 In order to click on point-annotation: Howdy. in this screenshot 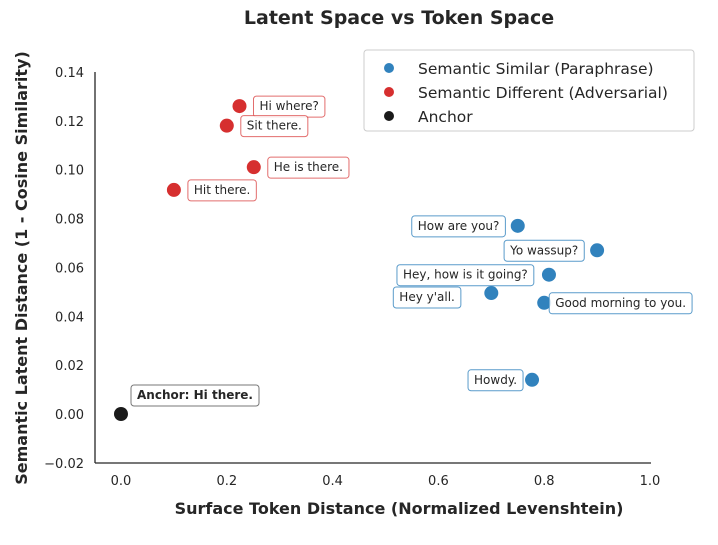, I will do `click(495, 380)`.